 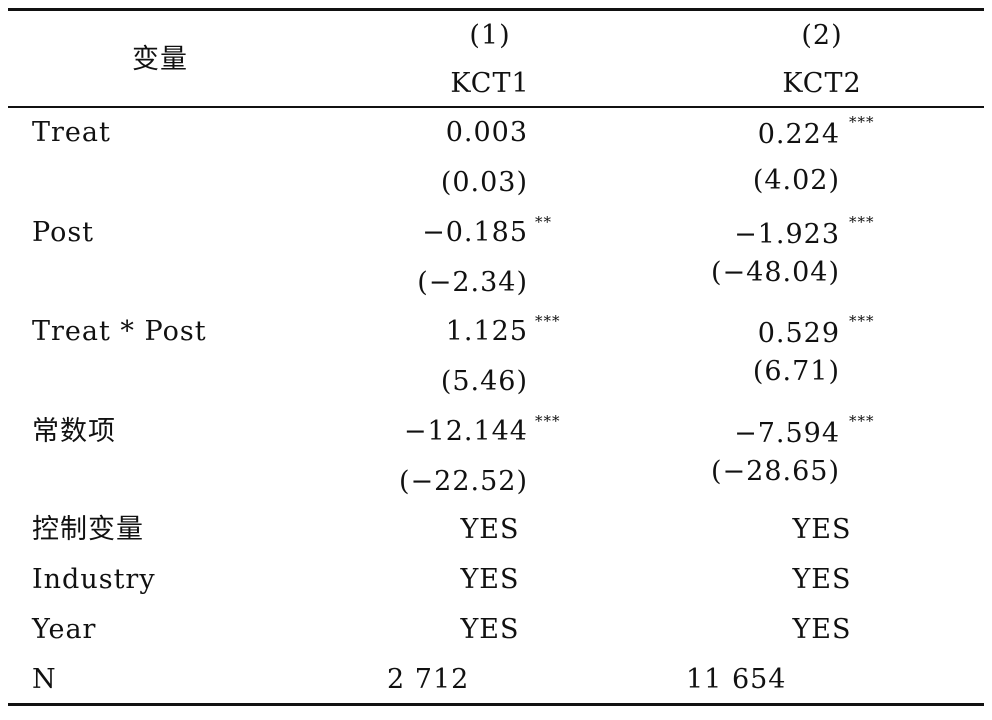 I want to click on top-rule, so click(x=496, y=9).